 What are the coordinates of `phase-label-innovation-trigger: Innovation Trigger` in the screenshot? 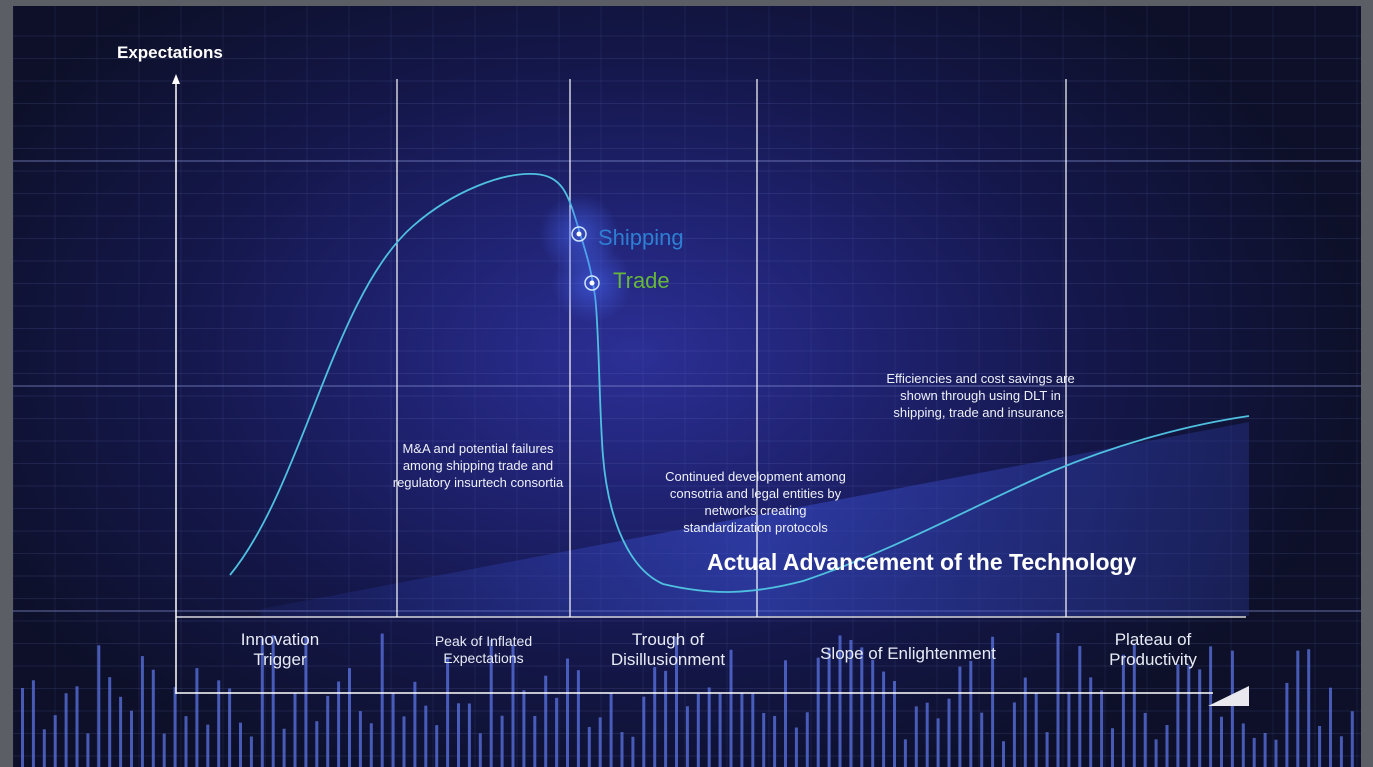 It's located at (280, 649).